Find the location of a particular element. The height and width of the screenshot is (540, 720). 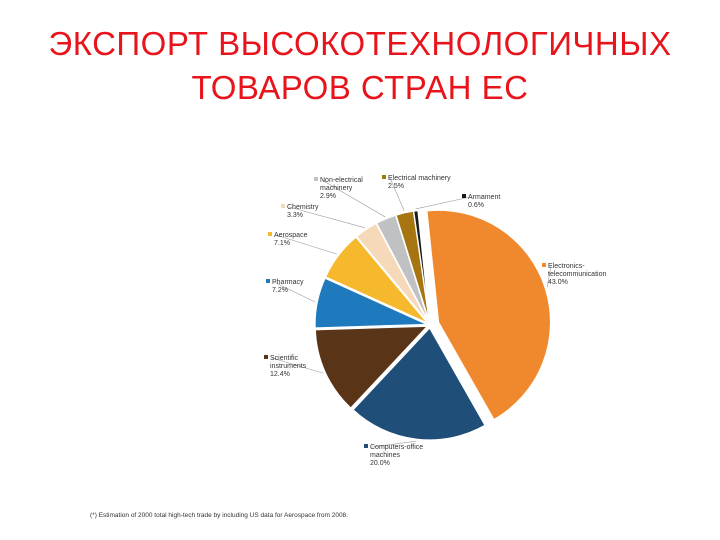

slice-label-8-line-0: Armament is located at coordinates (484, 197).